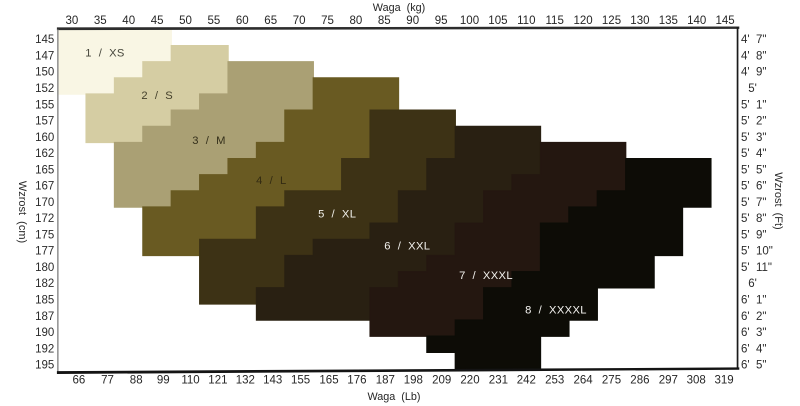  I want to click on svg-text: Waga (Lb), so click(393, 397).